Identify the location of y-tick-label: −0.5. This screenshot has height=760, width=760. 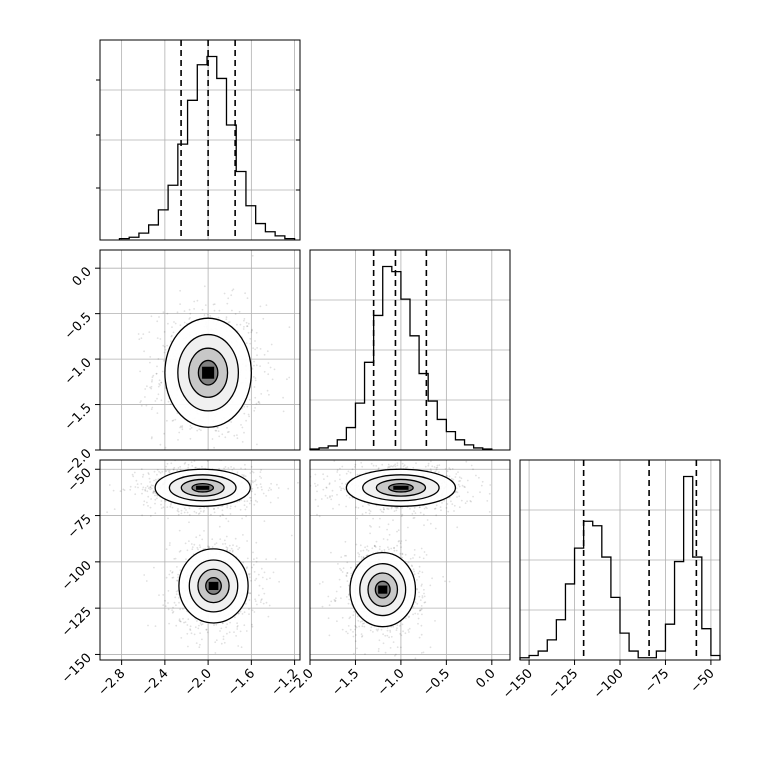
(78, 326).